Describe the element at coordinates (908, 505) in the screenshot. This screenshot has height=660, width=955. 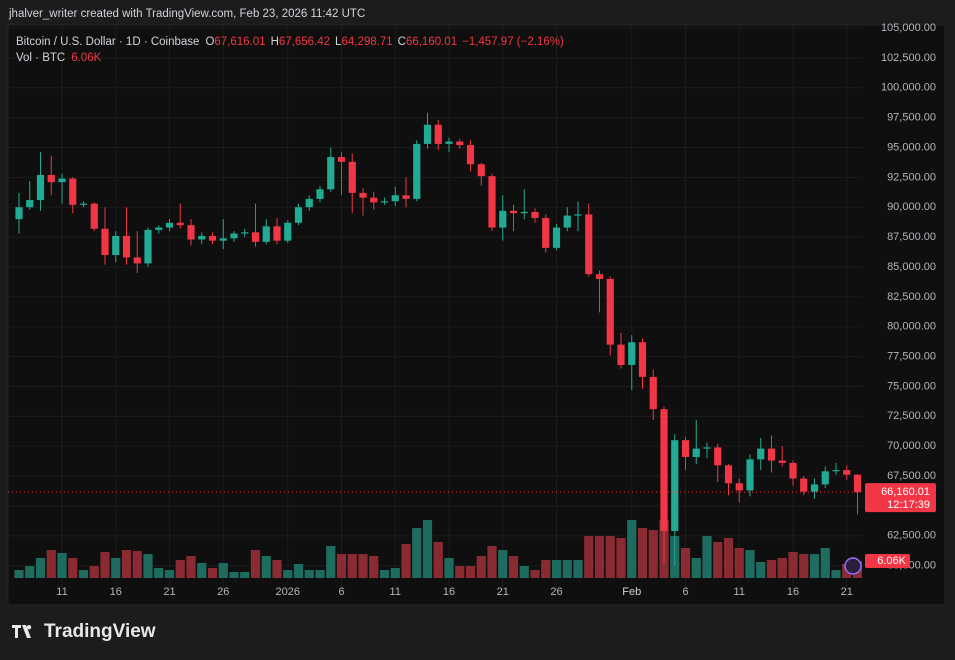
I see `countdown: 12:17:39` at that location.